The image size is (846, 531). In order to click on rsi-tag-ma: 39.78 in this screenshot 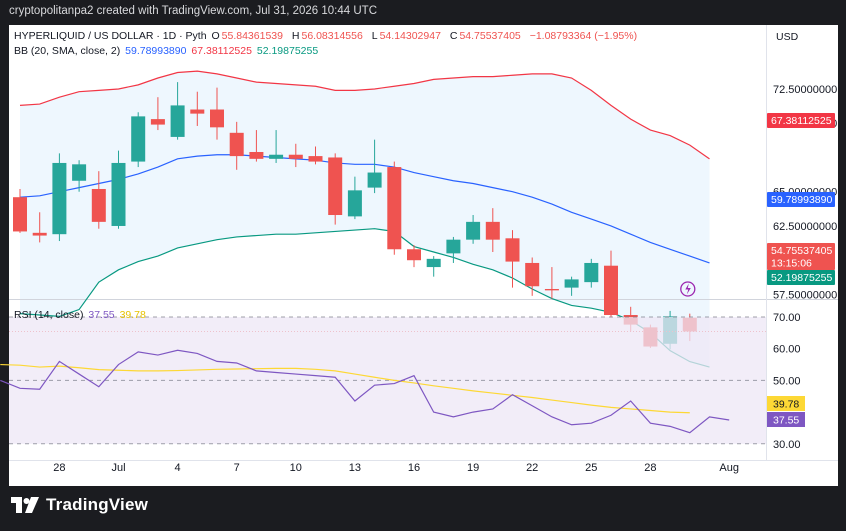, I will do `click(786, 403)`.